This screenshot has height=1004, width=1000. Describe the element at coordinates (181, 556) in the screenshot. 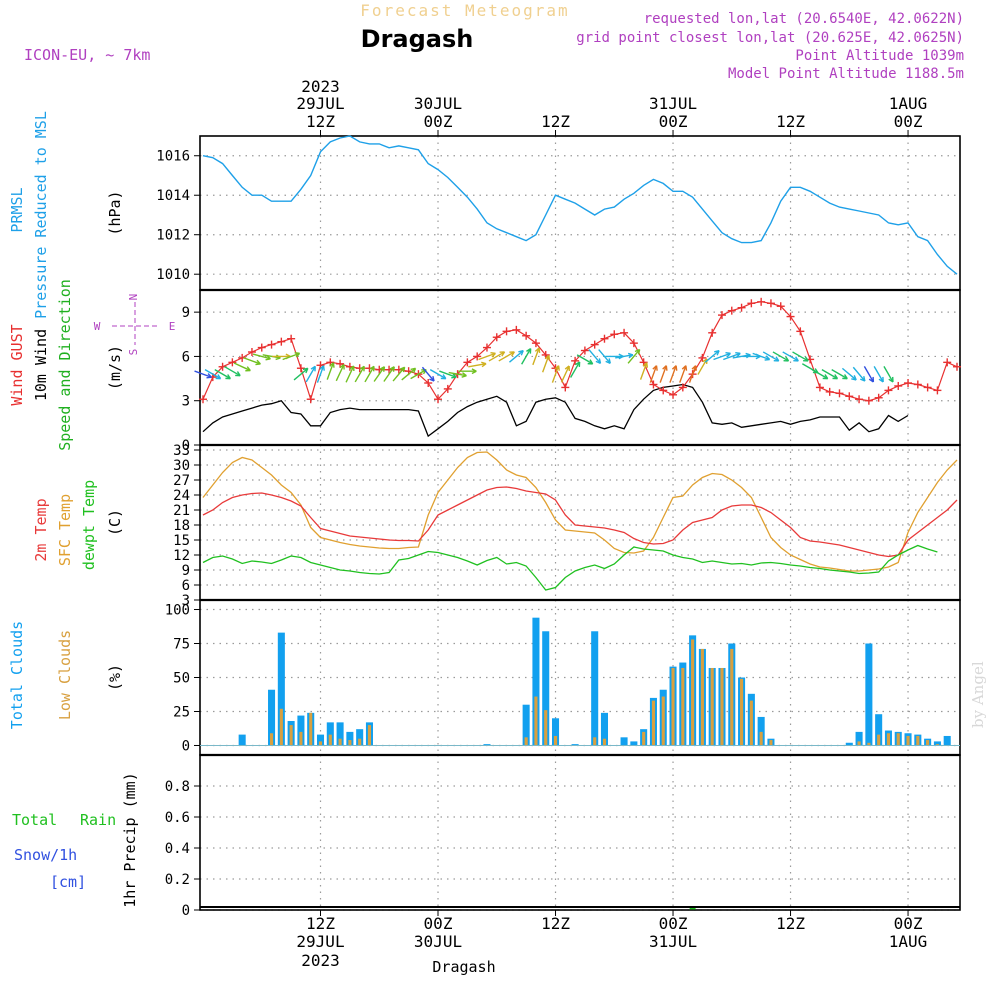

I see `ytick-label-temperature: 12` at that location.